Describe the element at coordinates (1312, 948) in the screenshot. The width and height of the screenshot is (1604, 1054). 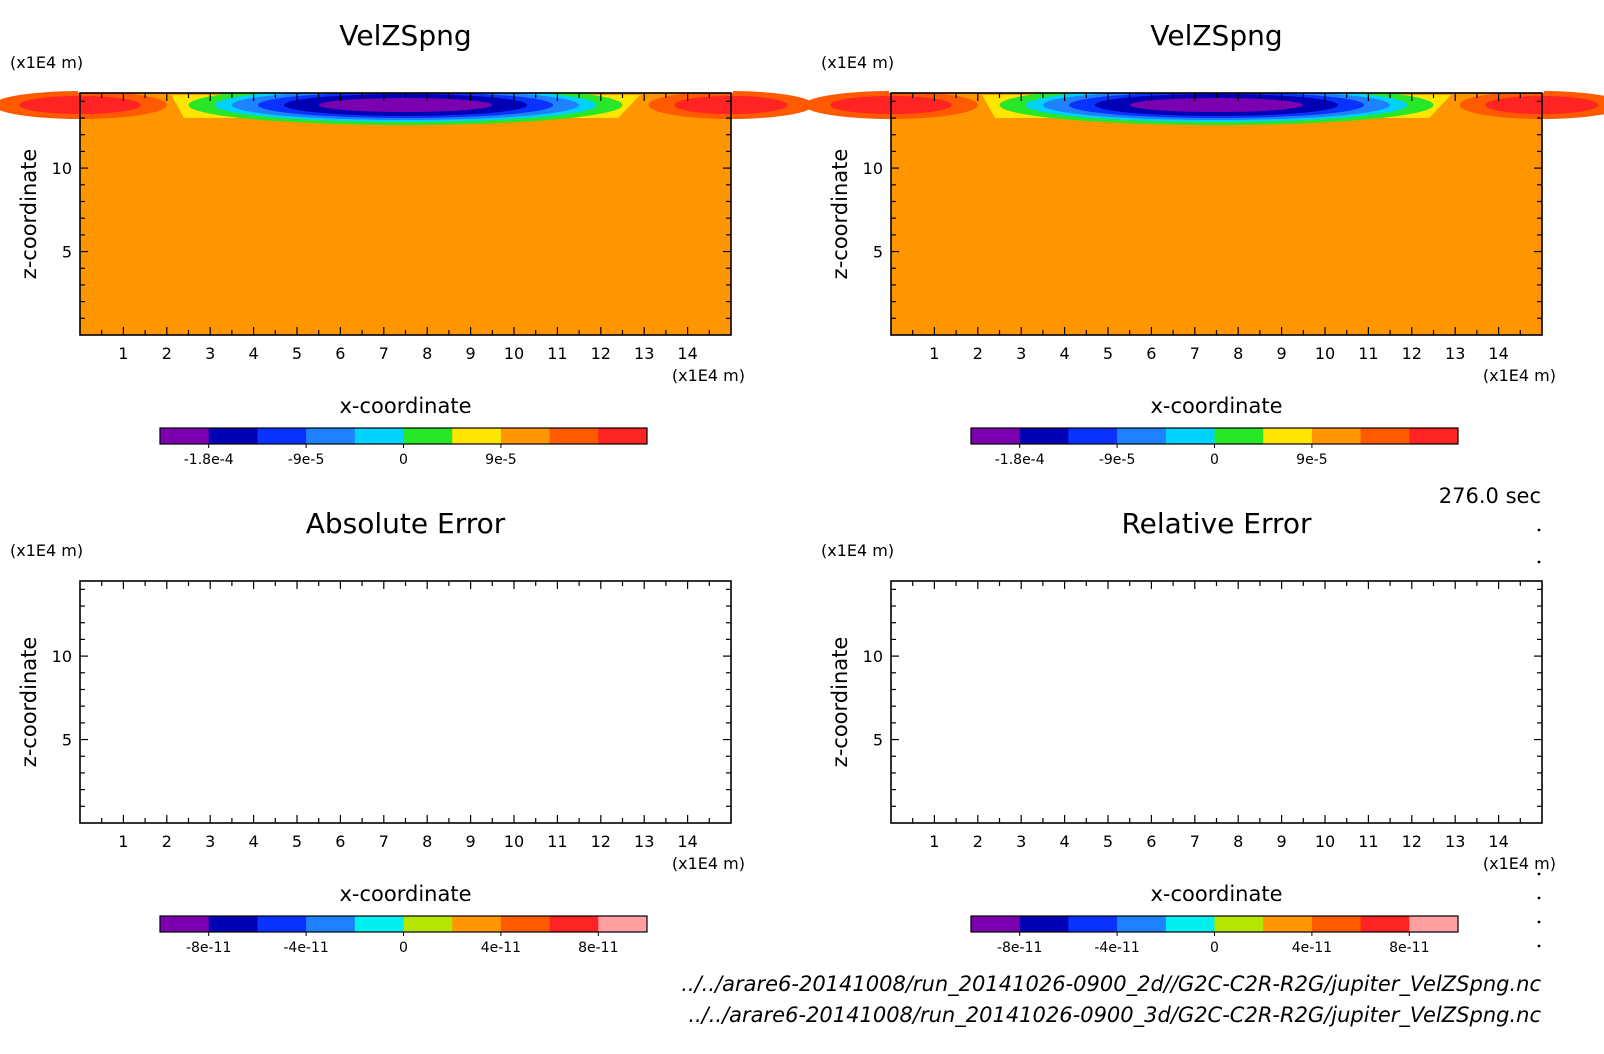
I see `colorbar-tick-label: 4e-11` at that location.